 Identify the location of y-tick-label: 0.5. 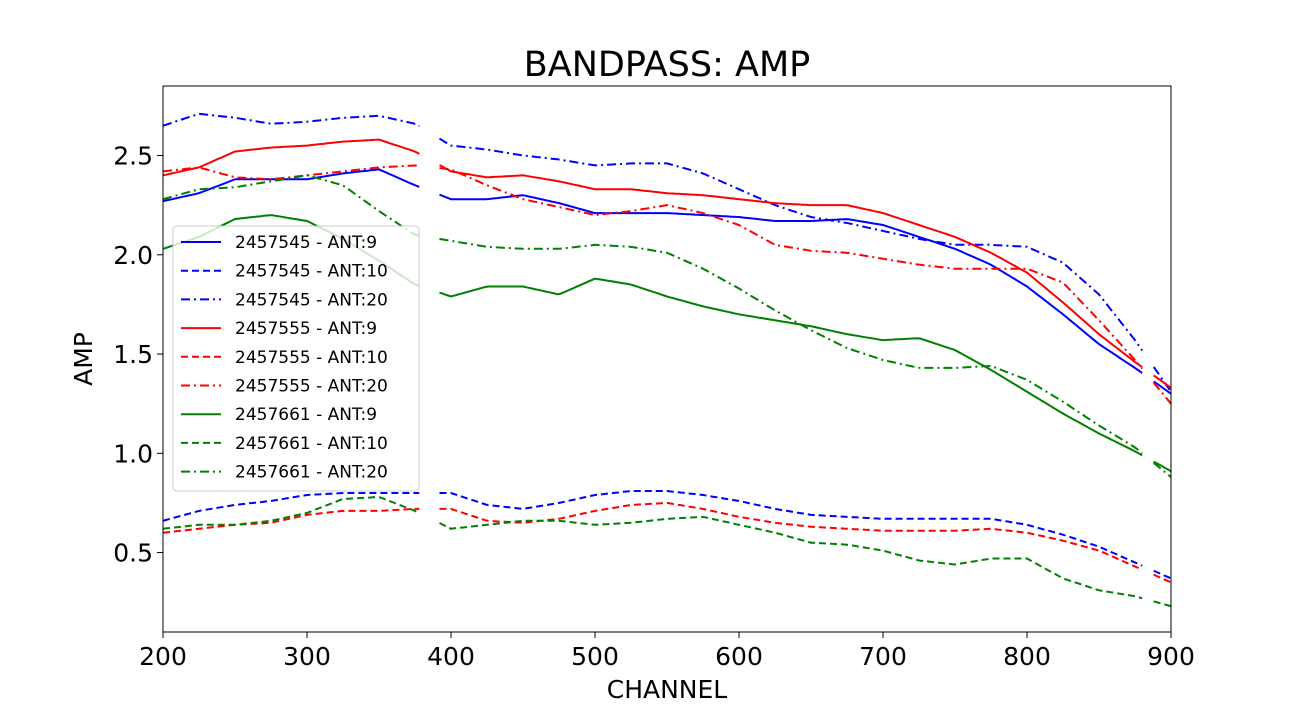
(133, 553).